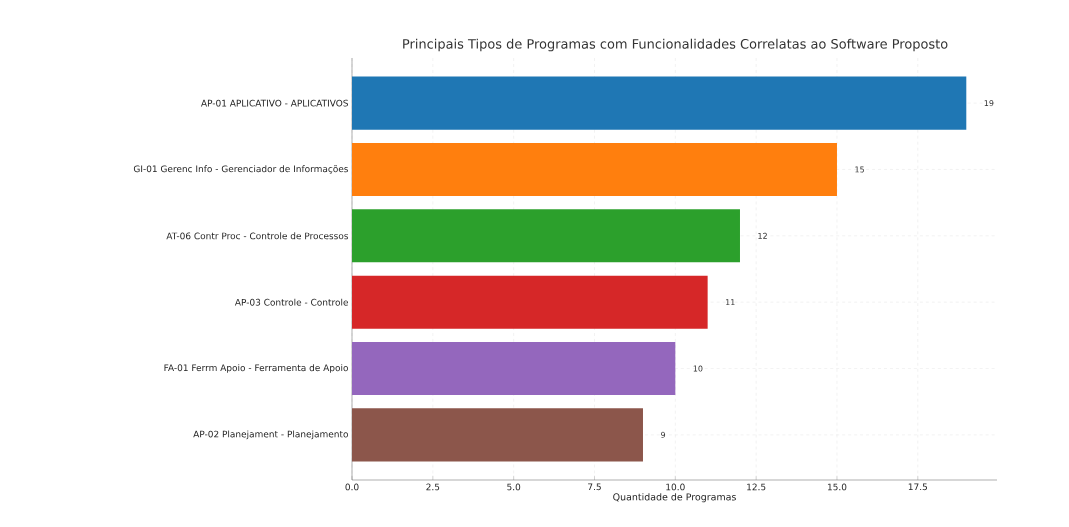 Image resolution: width=1069 pixels, height=527 pixels. I want to click on x-tick-label: 10.0, so click(675, 487).